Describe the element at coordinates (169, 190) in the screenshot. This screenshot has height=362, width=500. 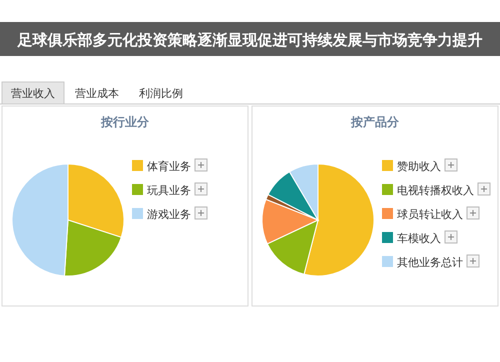
I see `legend-label: 玩具业务` at that location.